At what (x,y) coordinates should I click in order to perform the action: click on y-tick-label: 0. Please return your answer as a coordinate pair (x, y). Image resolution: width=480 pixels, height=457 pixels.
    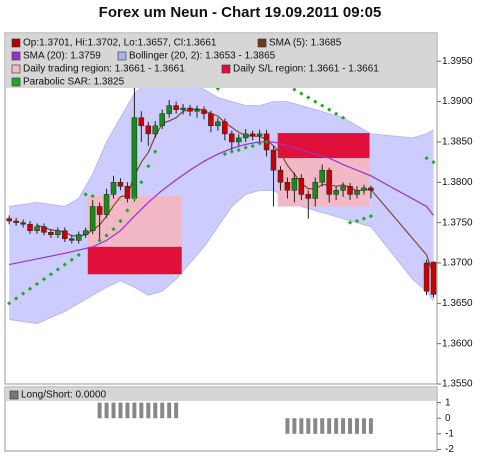
    Looking at the image, I should click on (448, 418).